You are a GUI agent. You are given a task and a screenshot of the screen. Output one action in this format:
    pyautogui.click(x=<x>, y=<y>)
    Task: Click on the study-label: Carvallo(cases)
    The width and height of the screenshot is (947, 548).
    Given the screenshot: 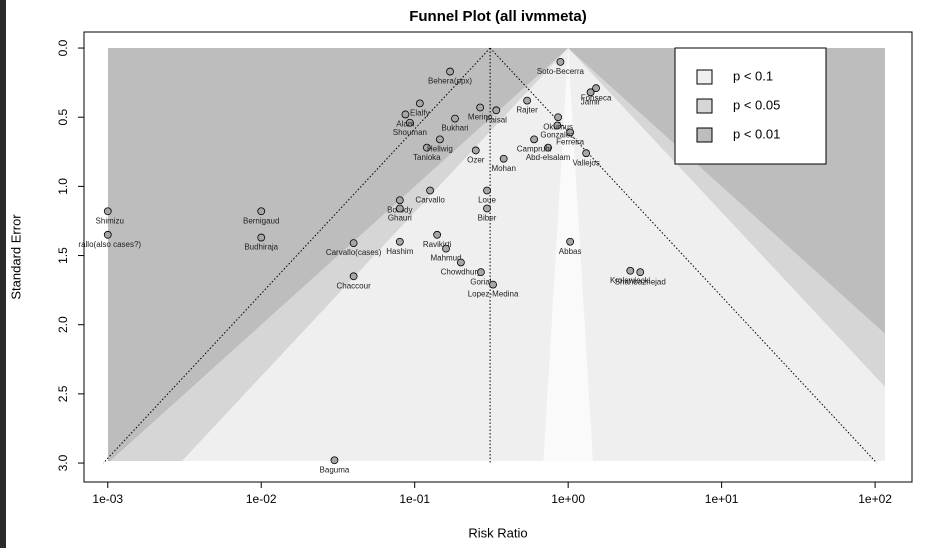 What is the action you would take?
    pyautogui.click(x=354, y=252)
    